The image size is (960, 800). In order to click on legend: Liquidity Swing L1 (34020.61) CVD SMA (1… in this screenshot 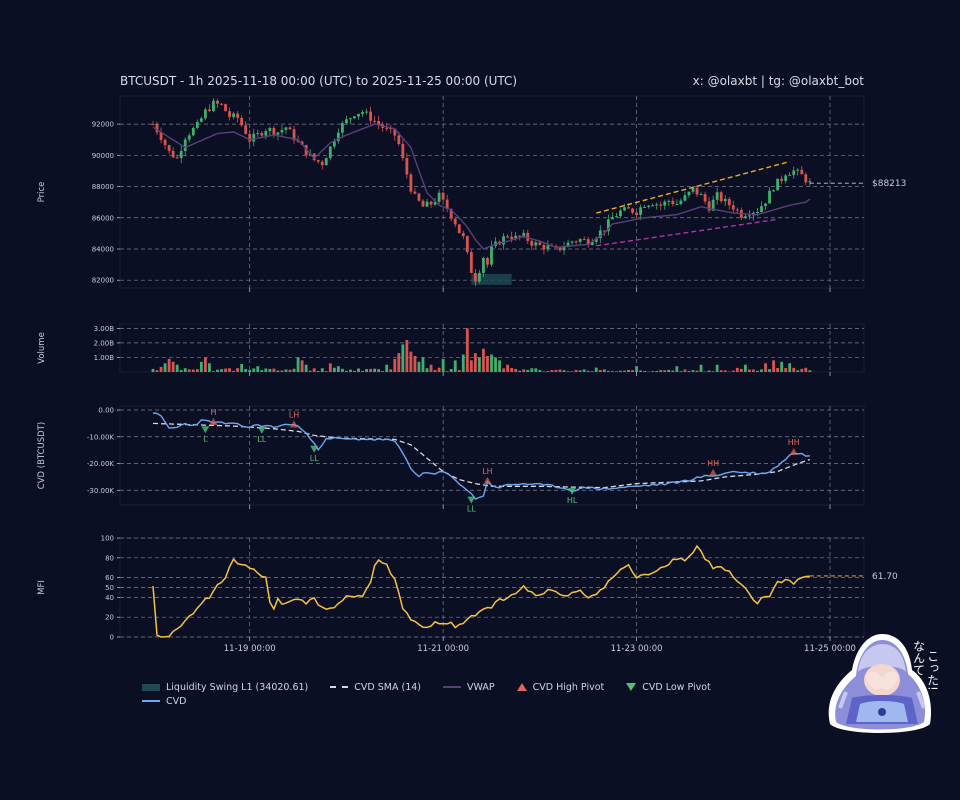, I will do `click(426, 694)`.